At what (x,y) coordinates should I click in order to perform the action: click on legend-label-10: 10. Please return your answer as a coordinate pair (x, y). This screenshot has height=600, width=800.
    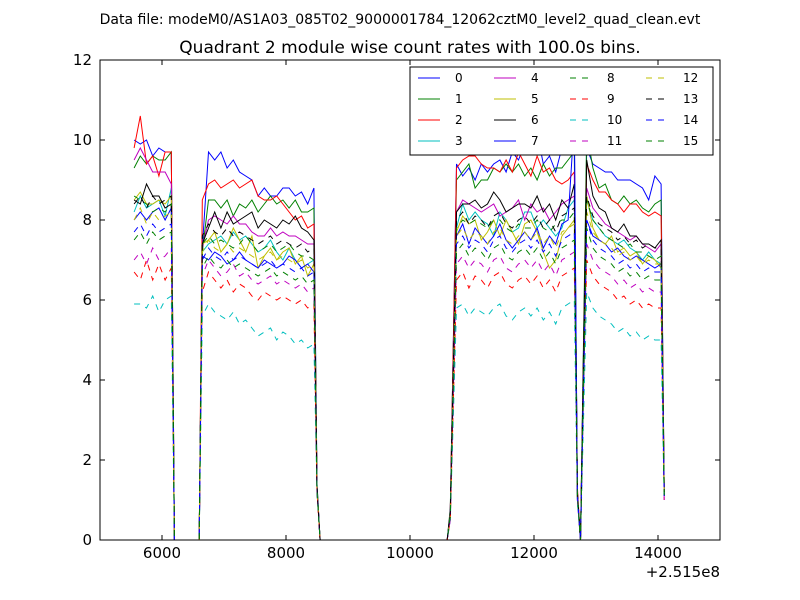
    Looking at the image, I should click on (614, 120).